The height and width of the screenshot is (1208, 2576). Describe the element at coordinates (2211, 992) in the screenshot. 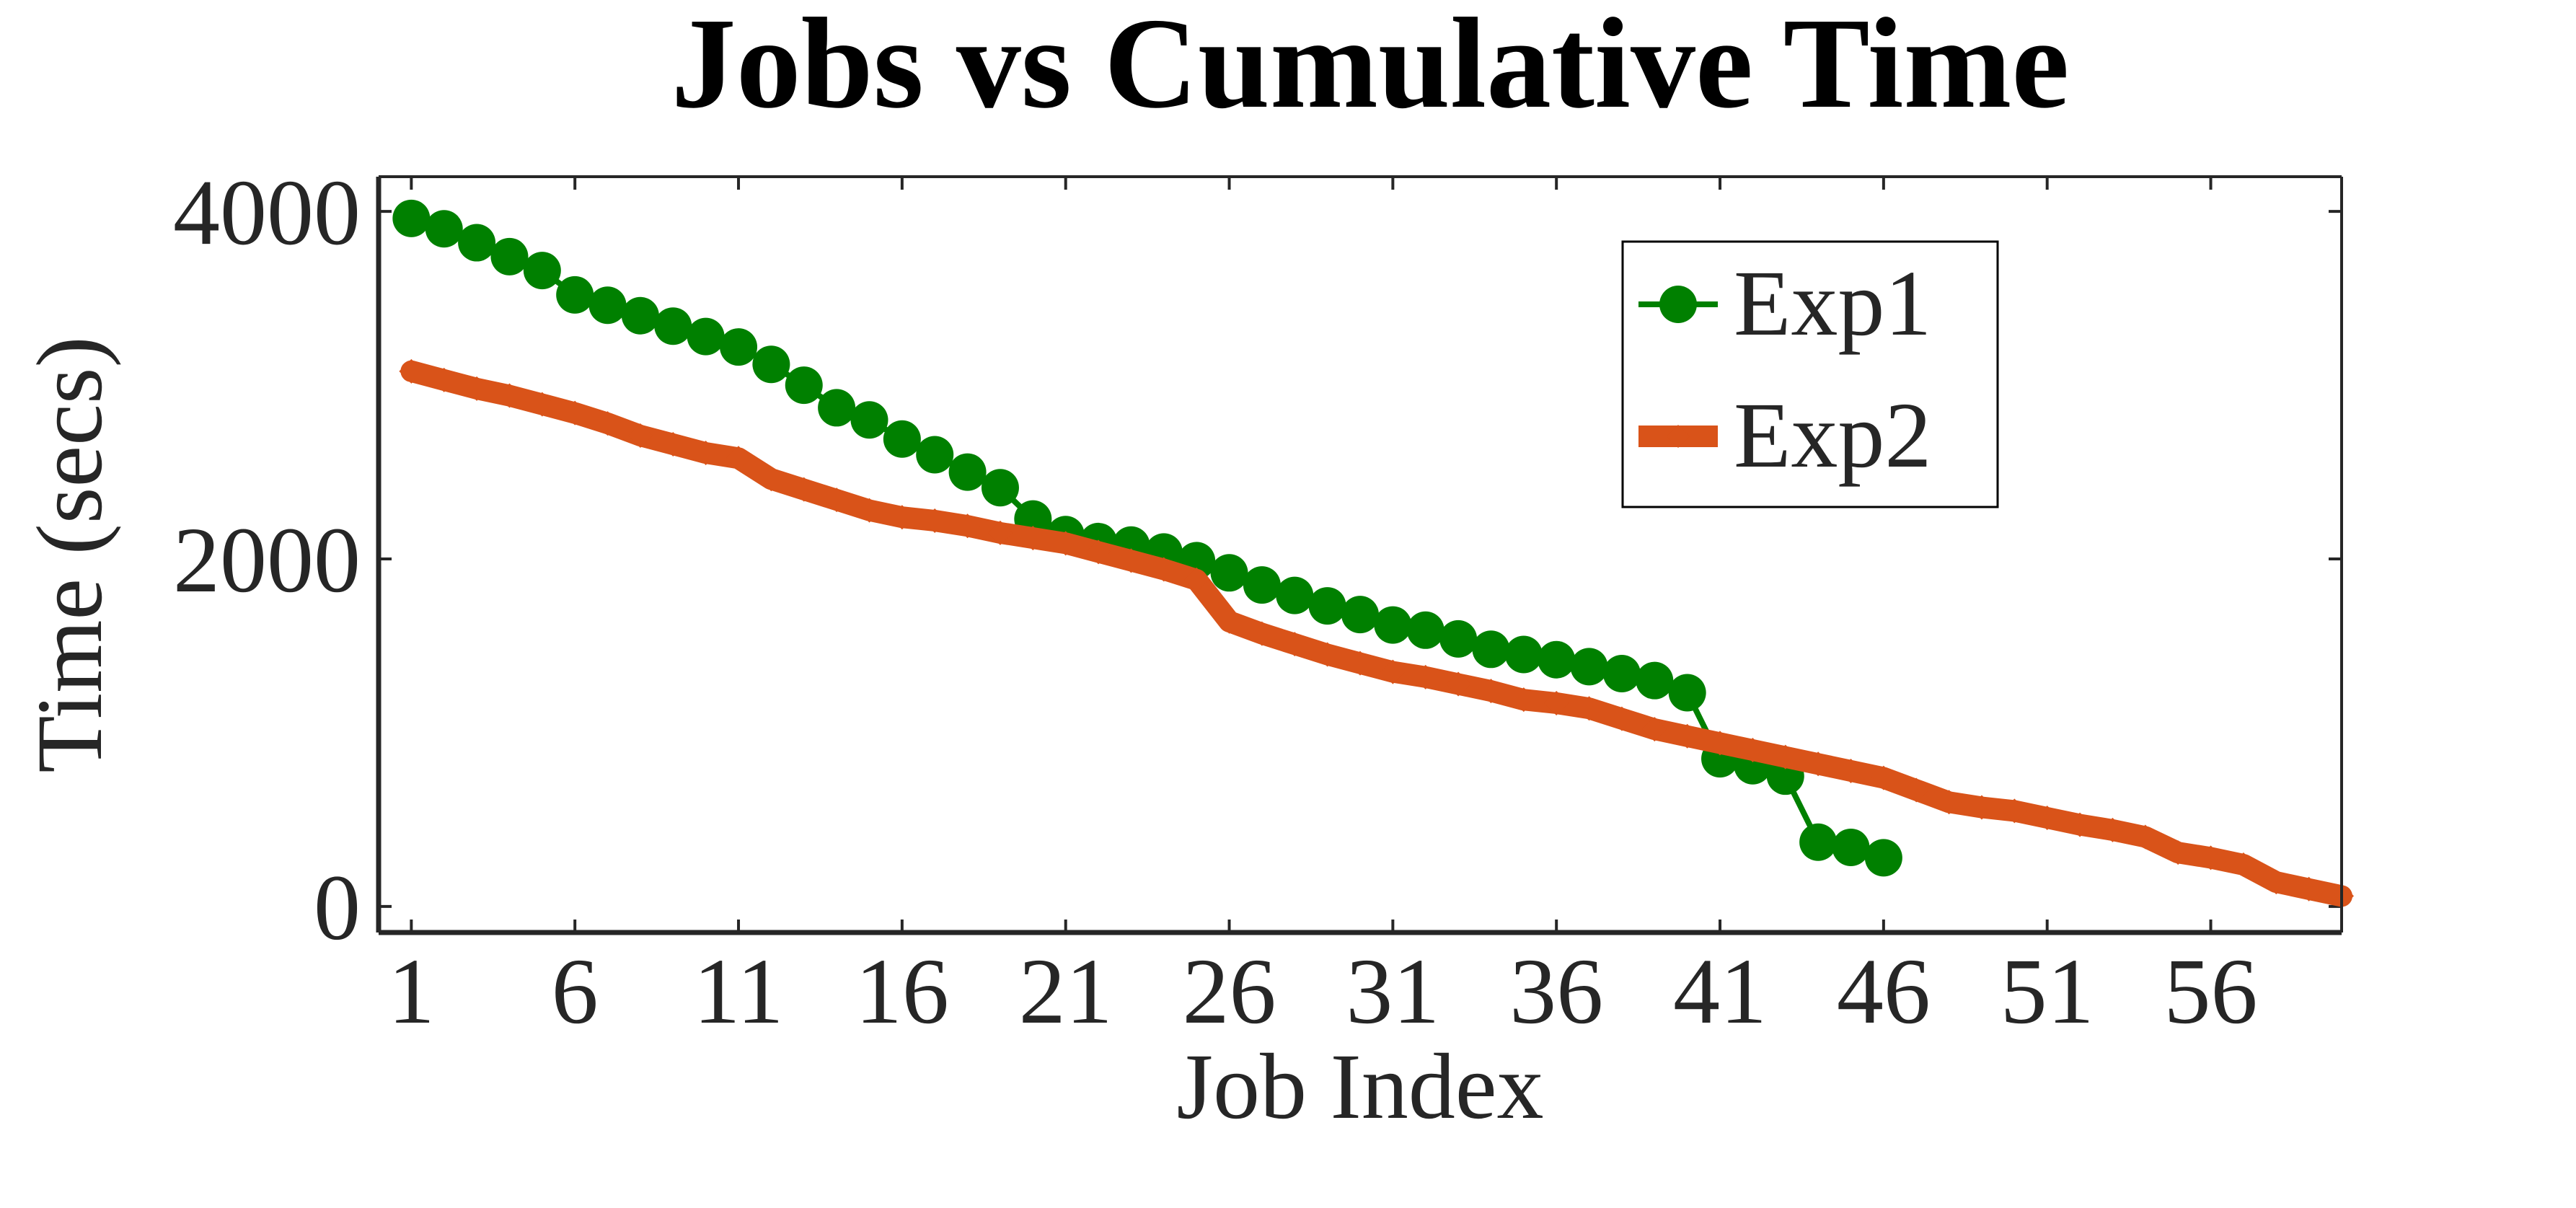

I see `x-tick-label: 56` at that location.